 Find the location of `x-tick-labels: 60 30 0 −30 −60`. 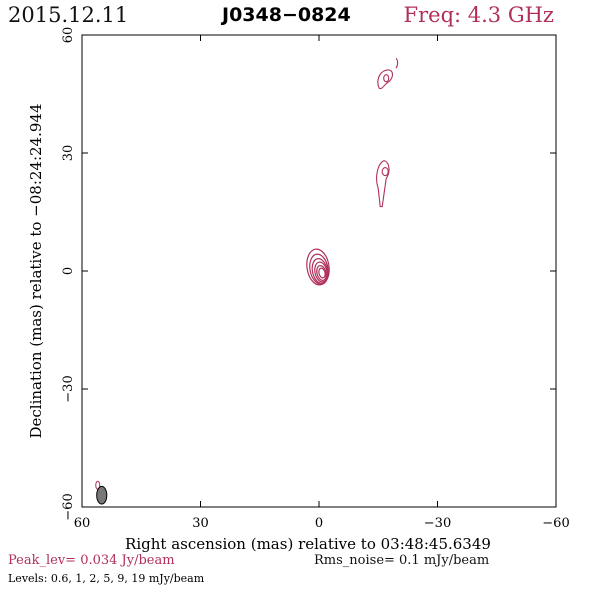

x-tick-labels: 60 30 0 −30 −60 is located at coordinates (322, 523).